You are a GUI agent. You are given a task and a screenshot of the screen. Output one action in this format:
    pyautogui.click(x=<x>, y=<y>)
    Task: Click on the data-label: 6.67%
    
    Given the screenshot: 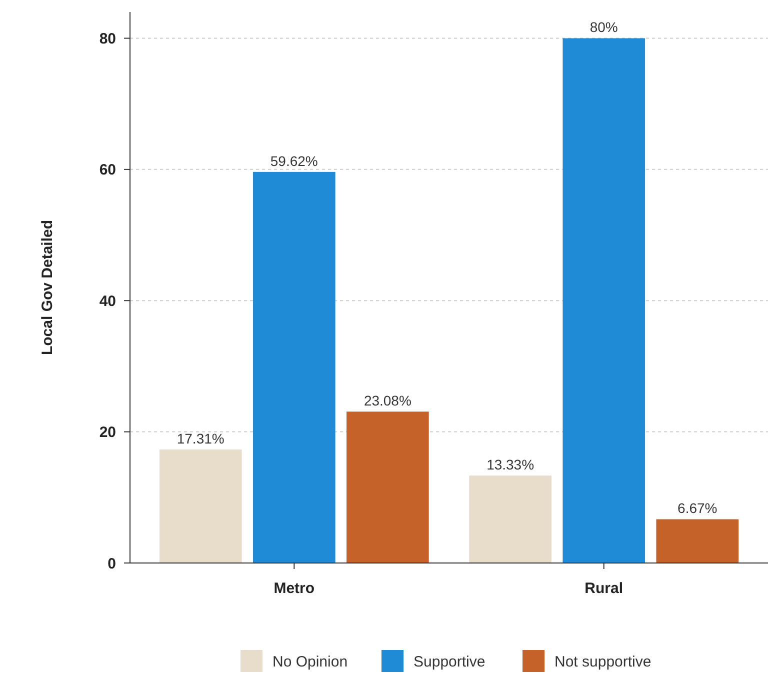 What is the action you would take?
    pyautogui.click(x=698, y=508)
    